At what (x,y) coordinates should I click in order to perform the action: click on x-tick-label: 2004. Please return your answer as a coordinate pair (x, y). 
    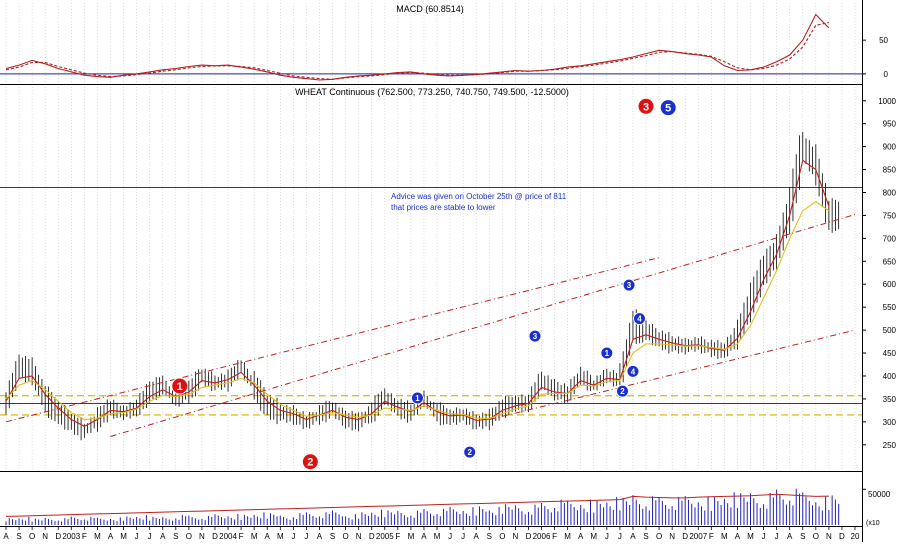
    Looking at the image, I should click on (228, 536).